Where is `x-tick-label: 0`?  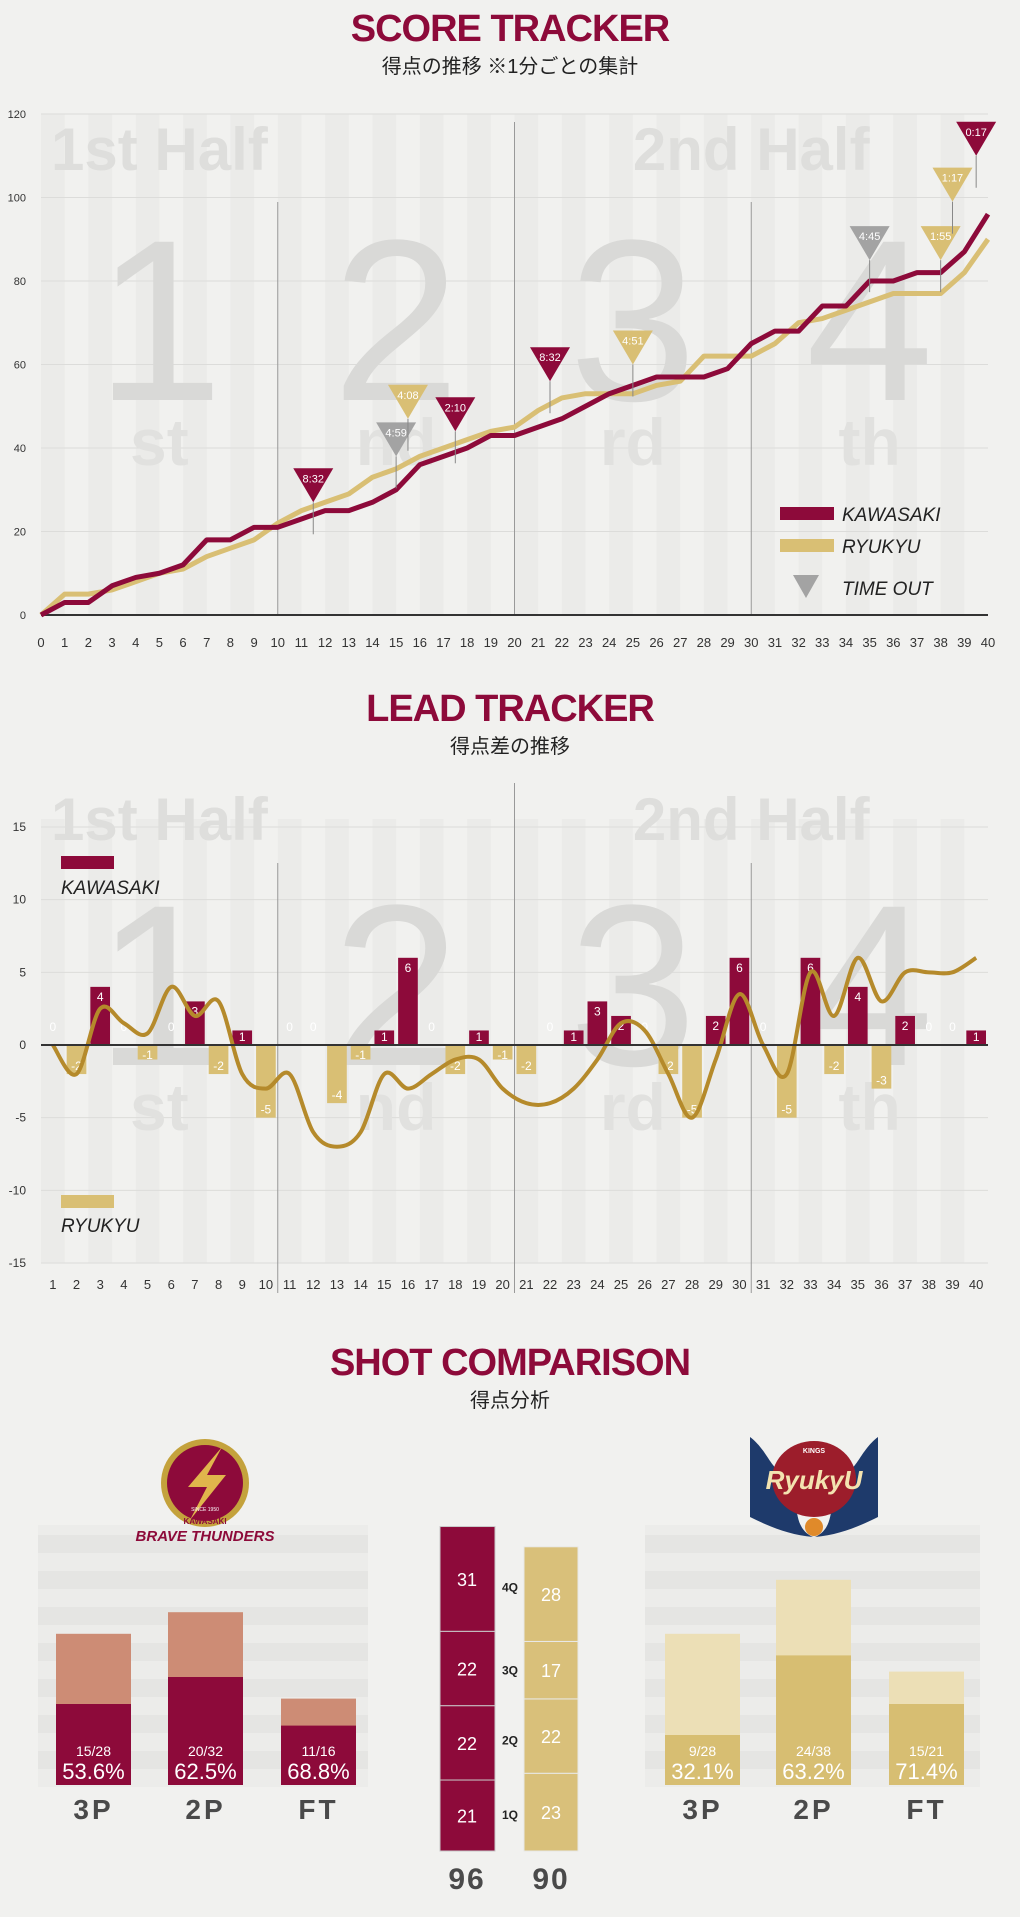 x-tick-label: 0 is located at coordinates (40, 642).